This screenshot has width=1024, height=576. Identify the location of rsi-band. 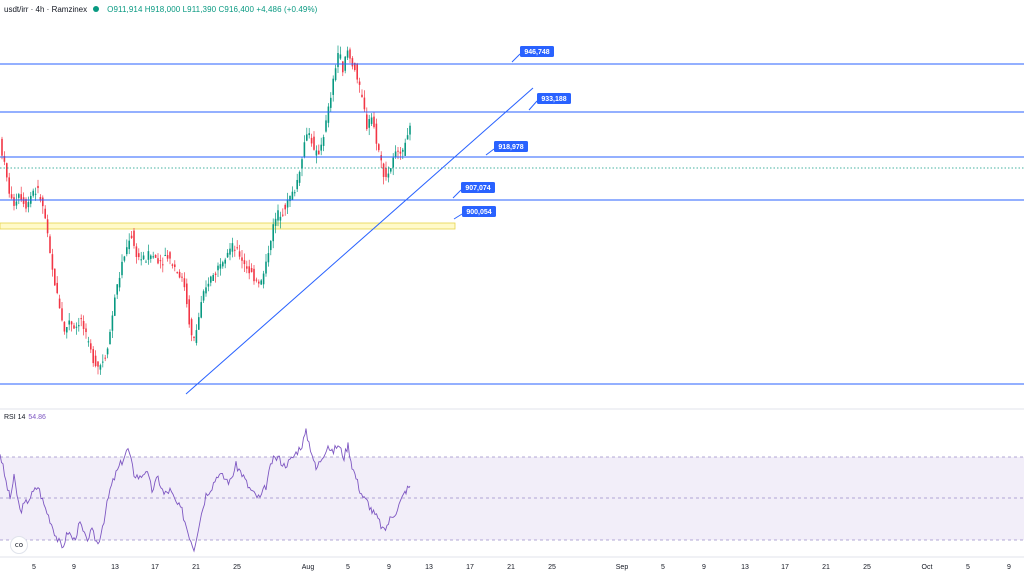
(512, 498).